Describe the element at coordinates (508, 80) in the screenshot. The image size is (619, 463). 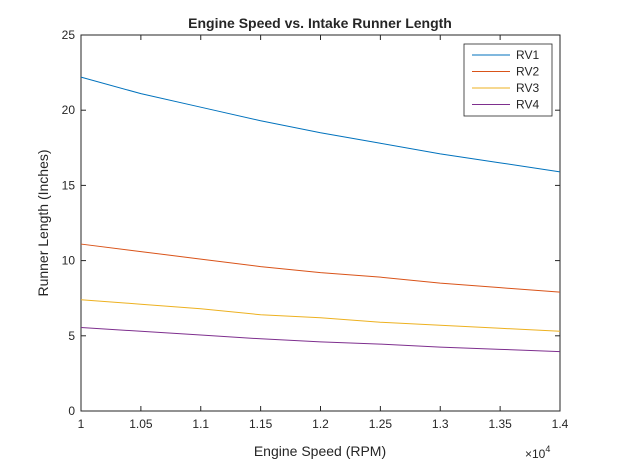
I see `legend: RV1 RV2 RV3 RV4` at that location.